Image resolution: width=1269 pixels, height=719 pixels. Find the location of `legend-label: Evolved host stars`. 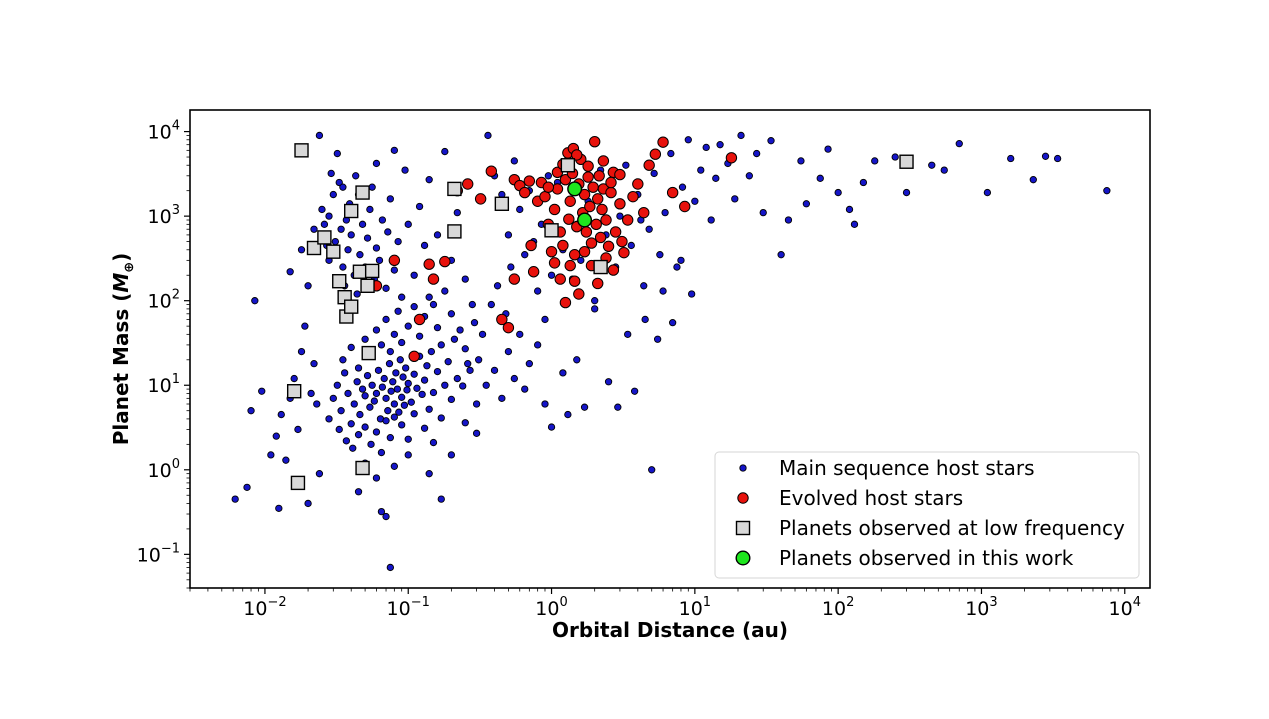

legend-label: Evolved host stars is located at coordinates (871, 498).